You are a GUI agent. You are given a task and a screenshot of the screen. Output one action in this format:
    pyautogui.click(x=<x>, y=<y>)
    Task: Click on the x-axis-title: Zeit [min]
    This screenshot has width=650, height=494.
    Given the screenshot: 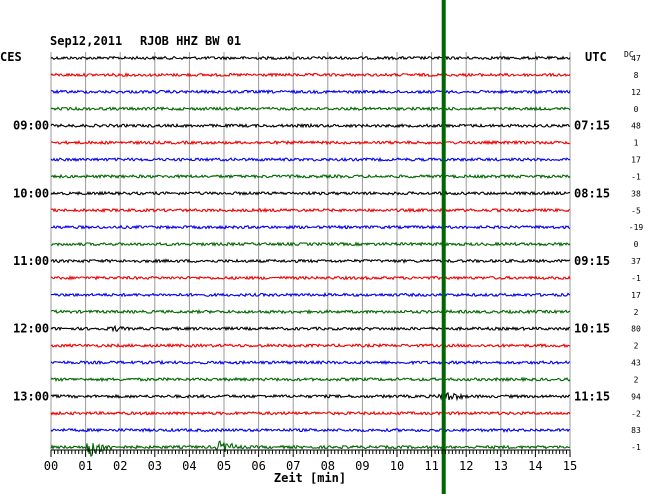 What is the action you would take?
    pyautogui.click(x=310, y=478)
    